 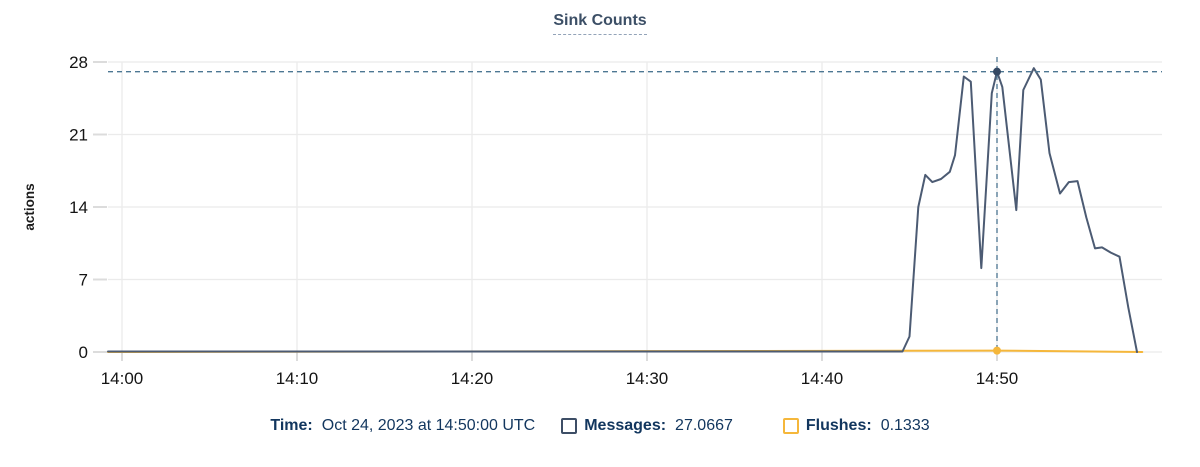 What do you see at coordinates (625, 425) in the screenshot?
I see `messages-label: Messages:` at bounding box center [625, 425].